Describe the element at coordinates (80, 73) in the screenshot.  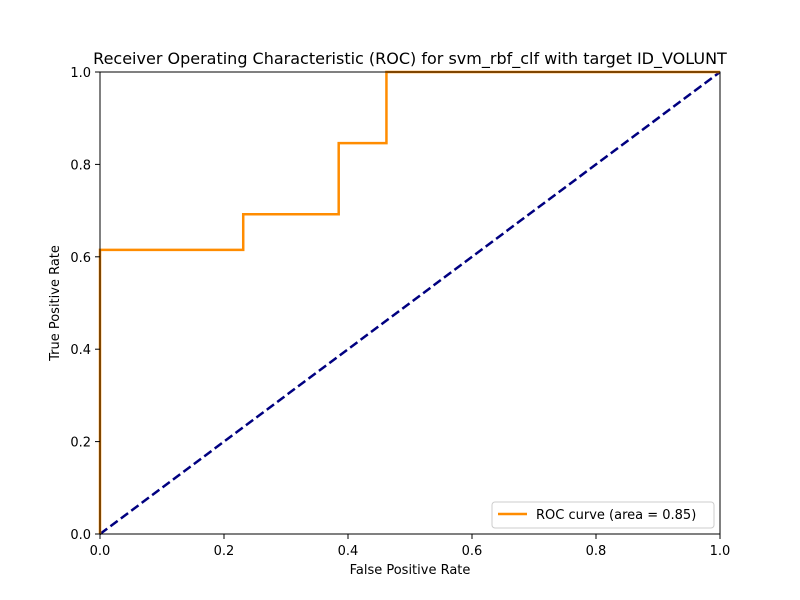
I see `y-tick-label: 1.0` at that location.